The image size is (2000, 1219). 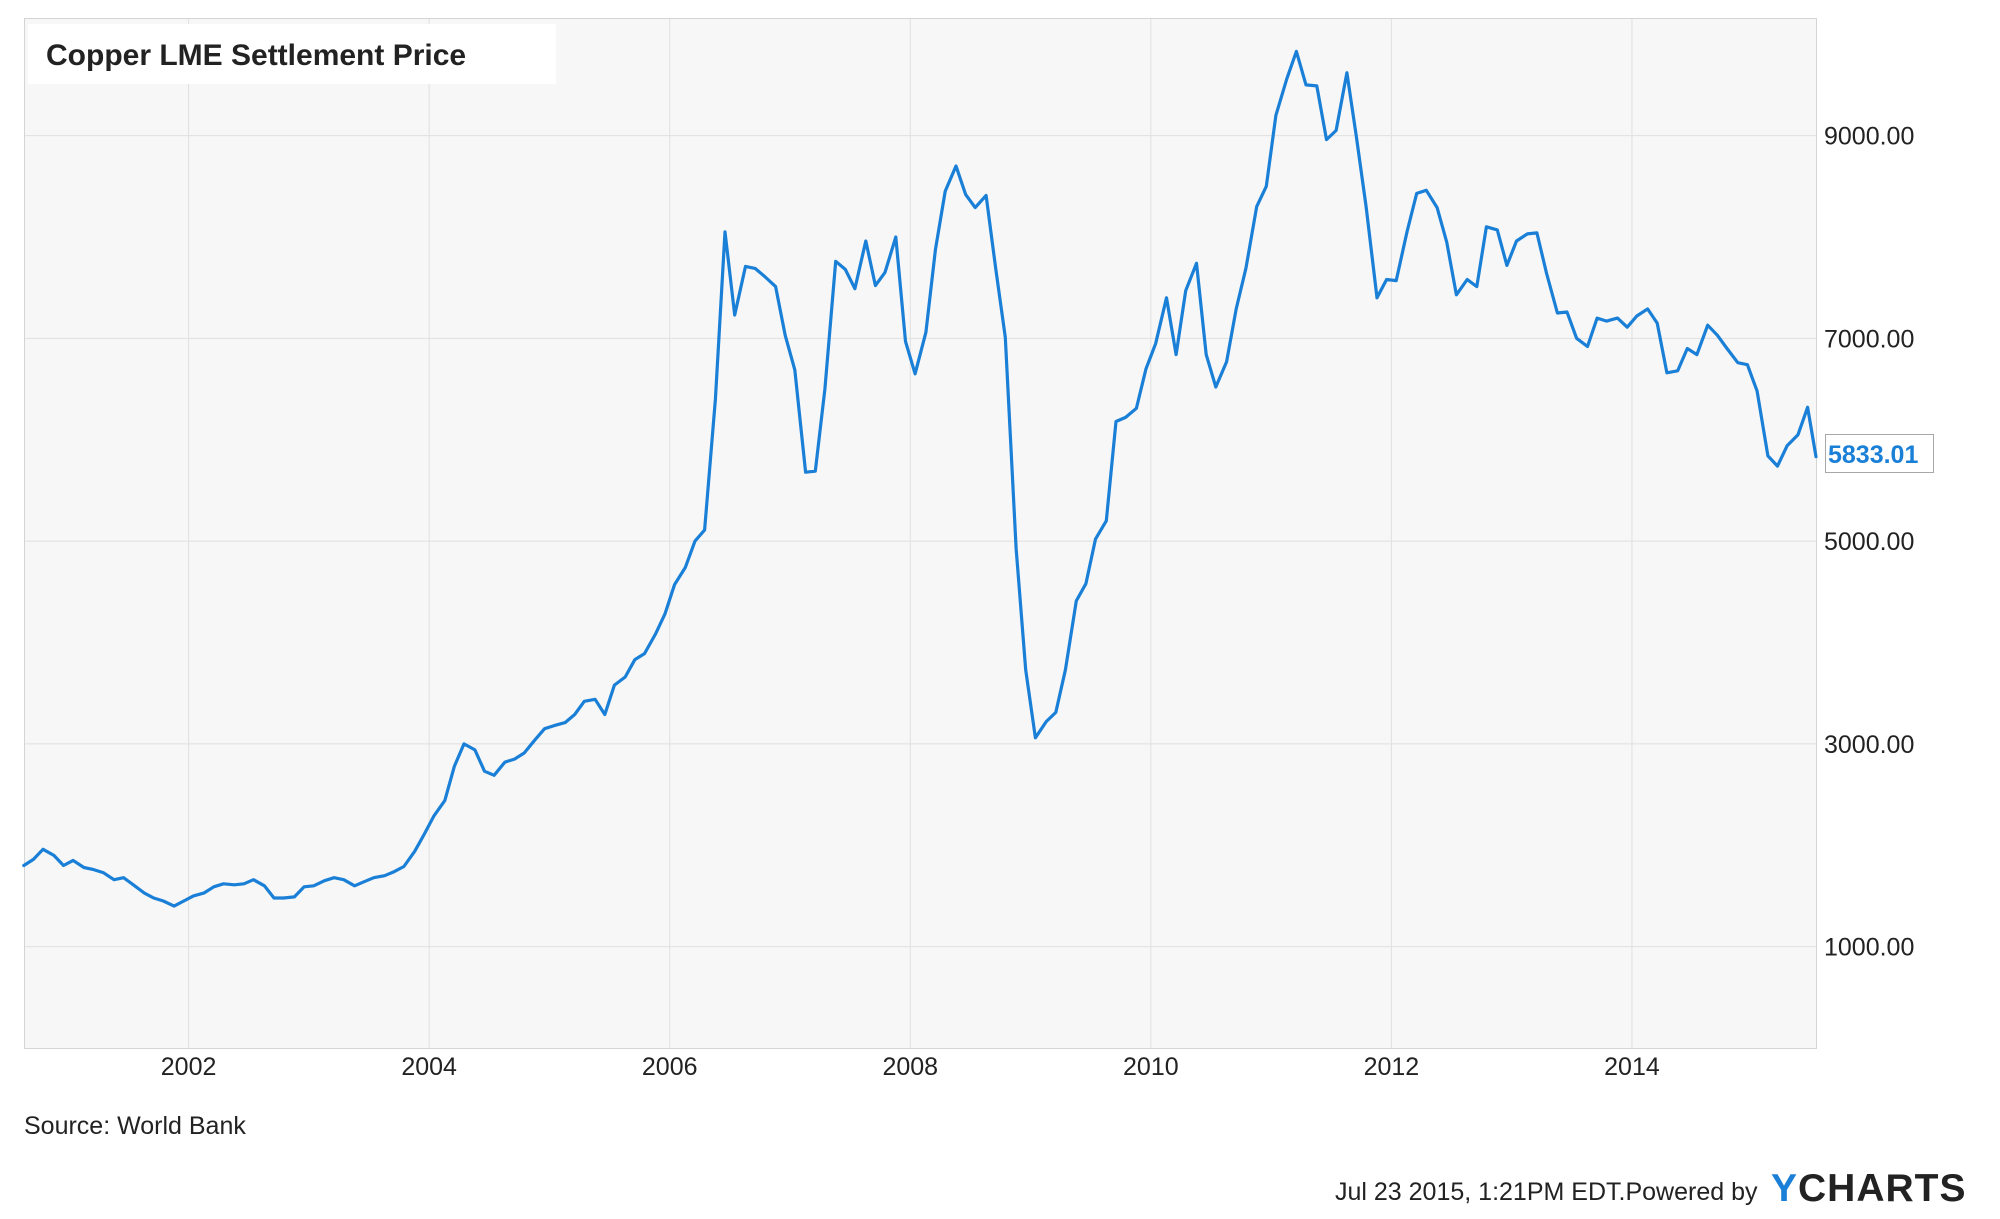 What do you see at coordinates (1480, 1192) in the screenshot?
I see `timestamp-text: Jul 23 2015, 1:21PM EDT.` at bounding box center [1480, 1192].